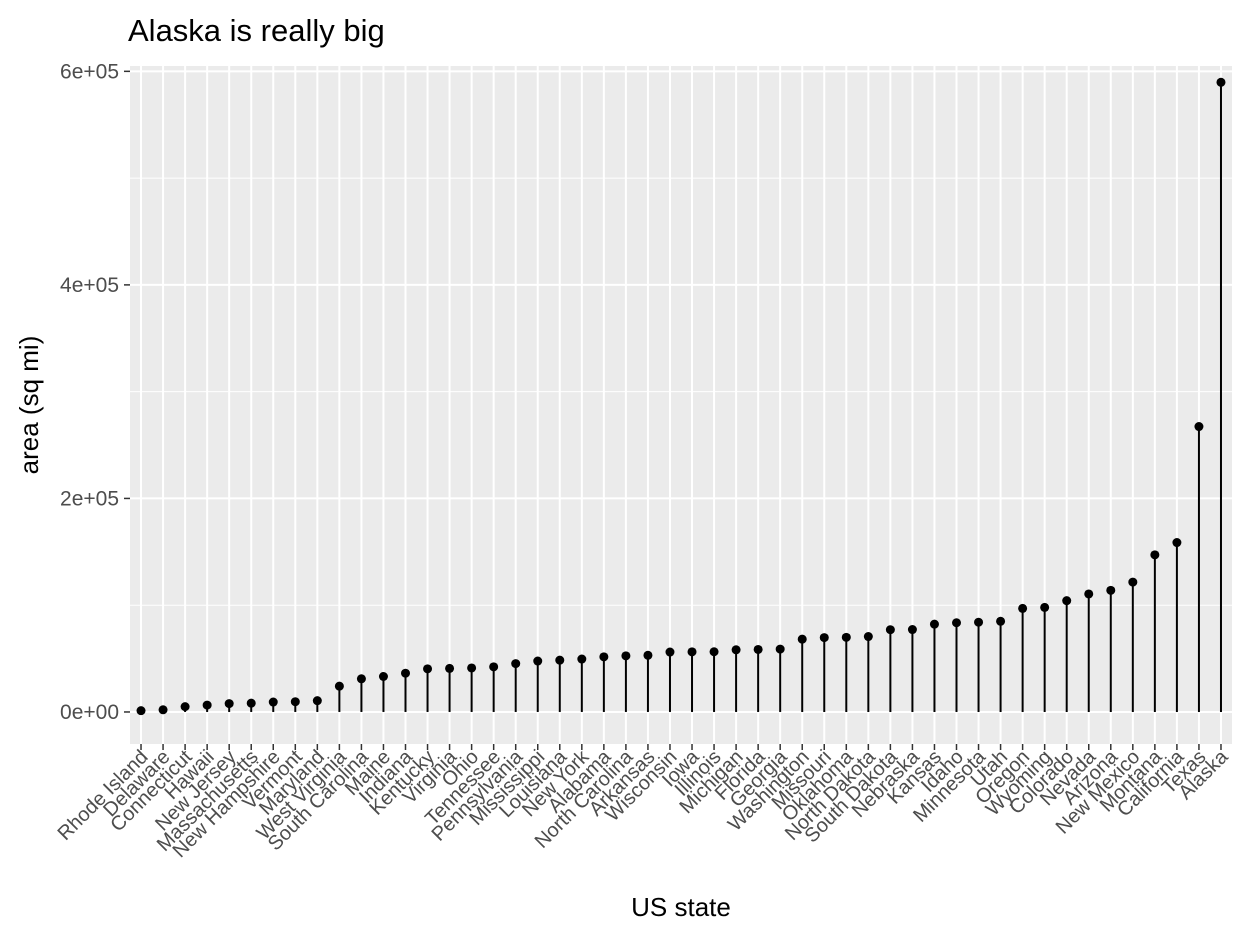 Image resolution: width=1248 pixels, height=936 pixels. What do you see at coordinates (256, 30) in the screenshot?
I see `chart-title: Alaska is really big` at bounding box center [256, 30].